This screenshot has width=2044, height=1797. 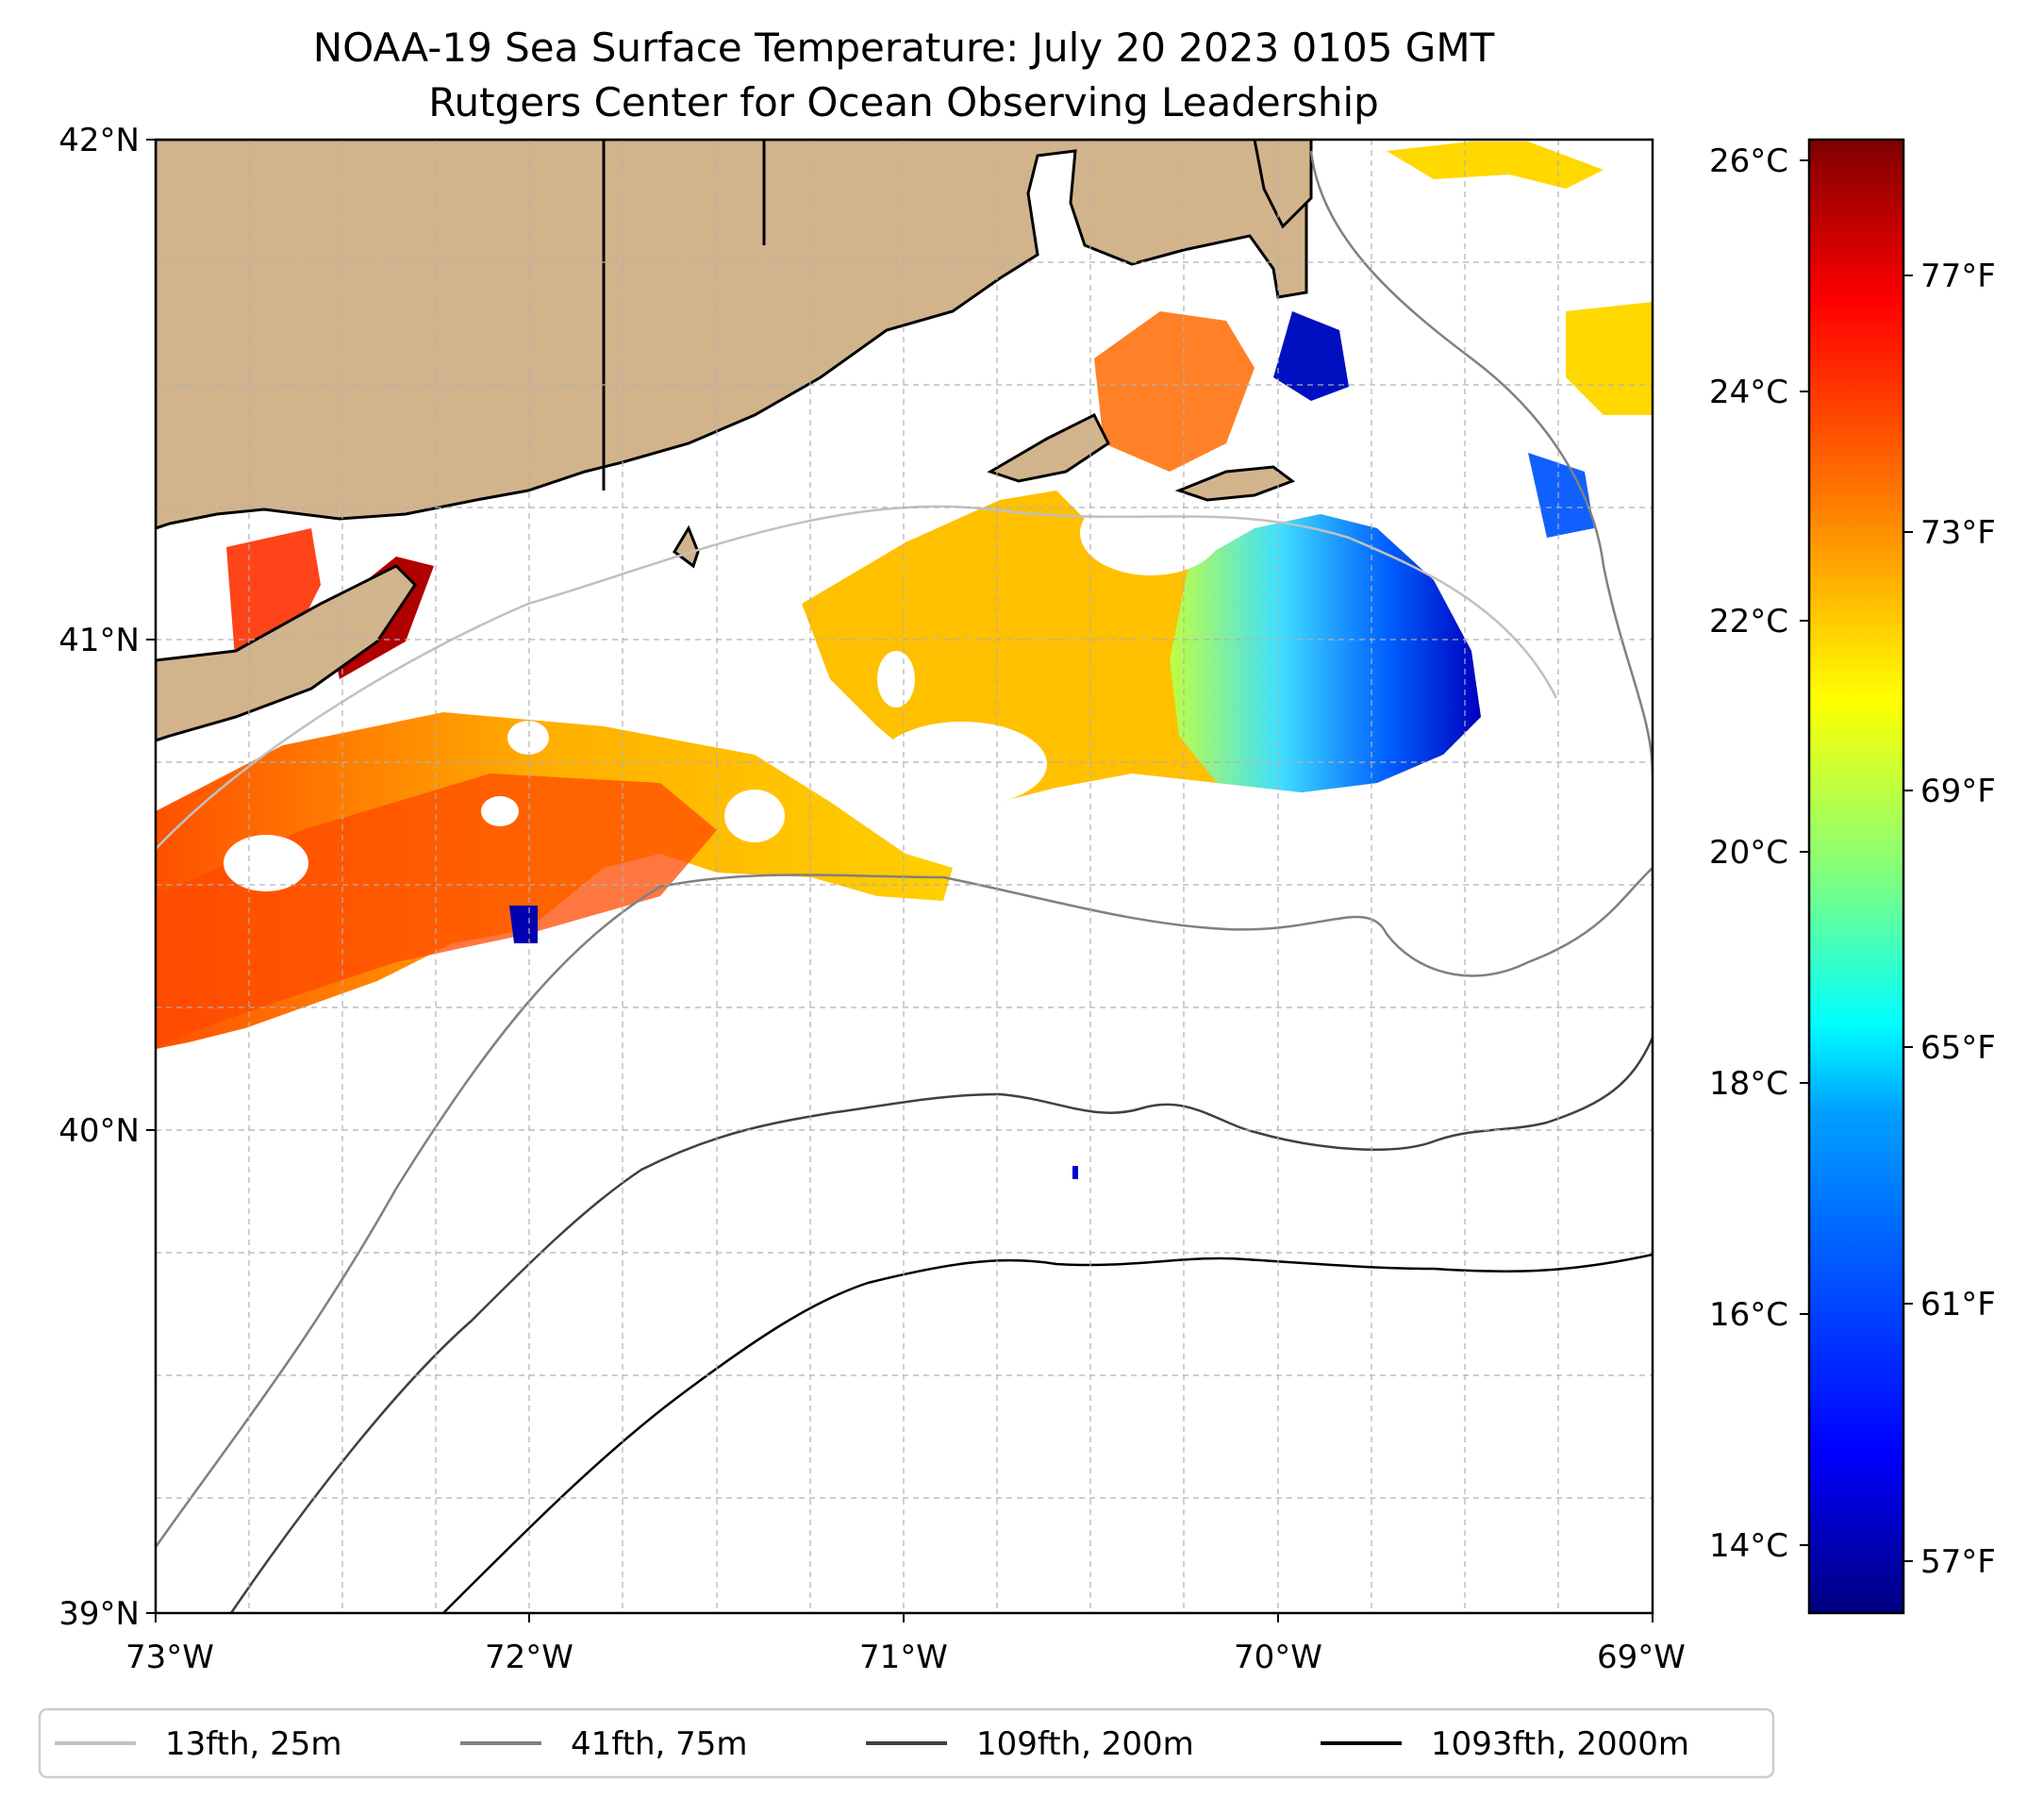 I want to click on x-tick-label: 70°W, so click(x=1278, y=1657).